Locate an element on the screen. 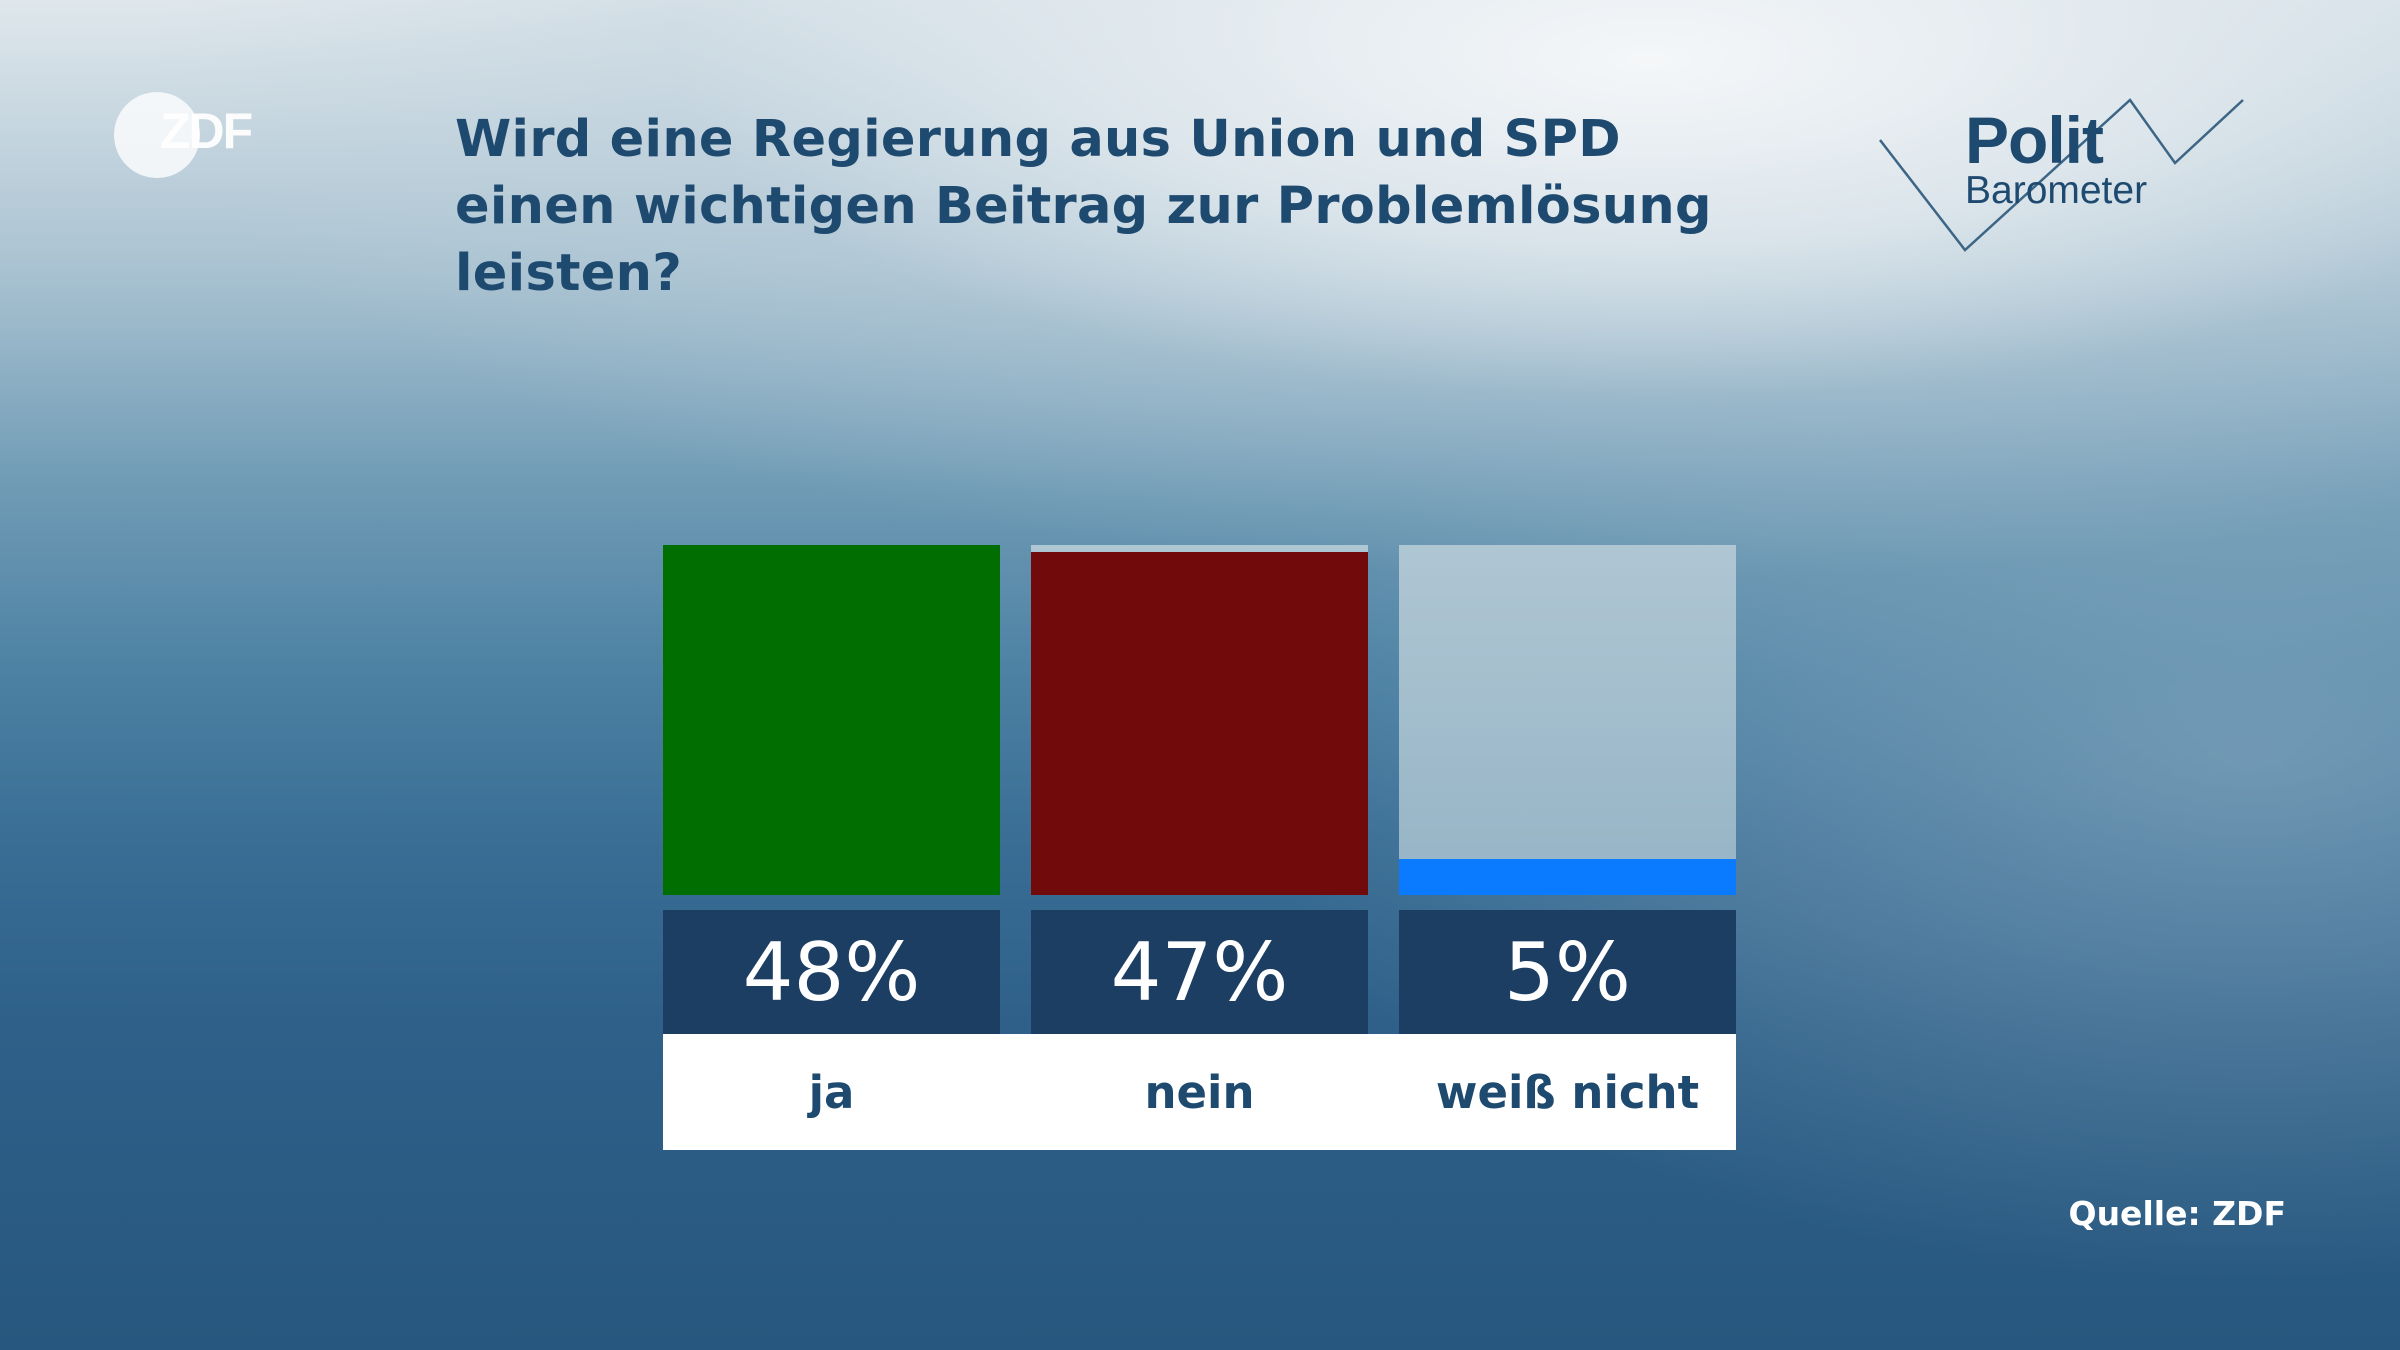 The height and width of the screenshot is (1350, 2400). category-label-nein: nein is located at coordinates (1199, 1092).